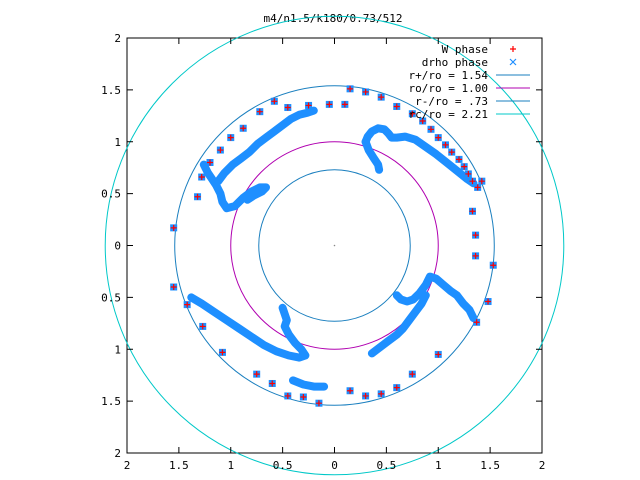  I want to click on origin-dot, so click(334, 245).